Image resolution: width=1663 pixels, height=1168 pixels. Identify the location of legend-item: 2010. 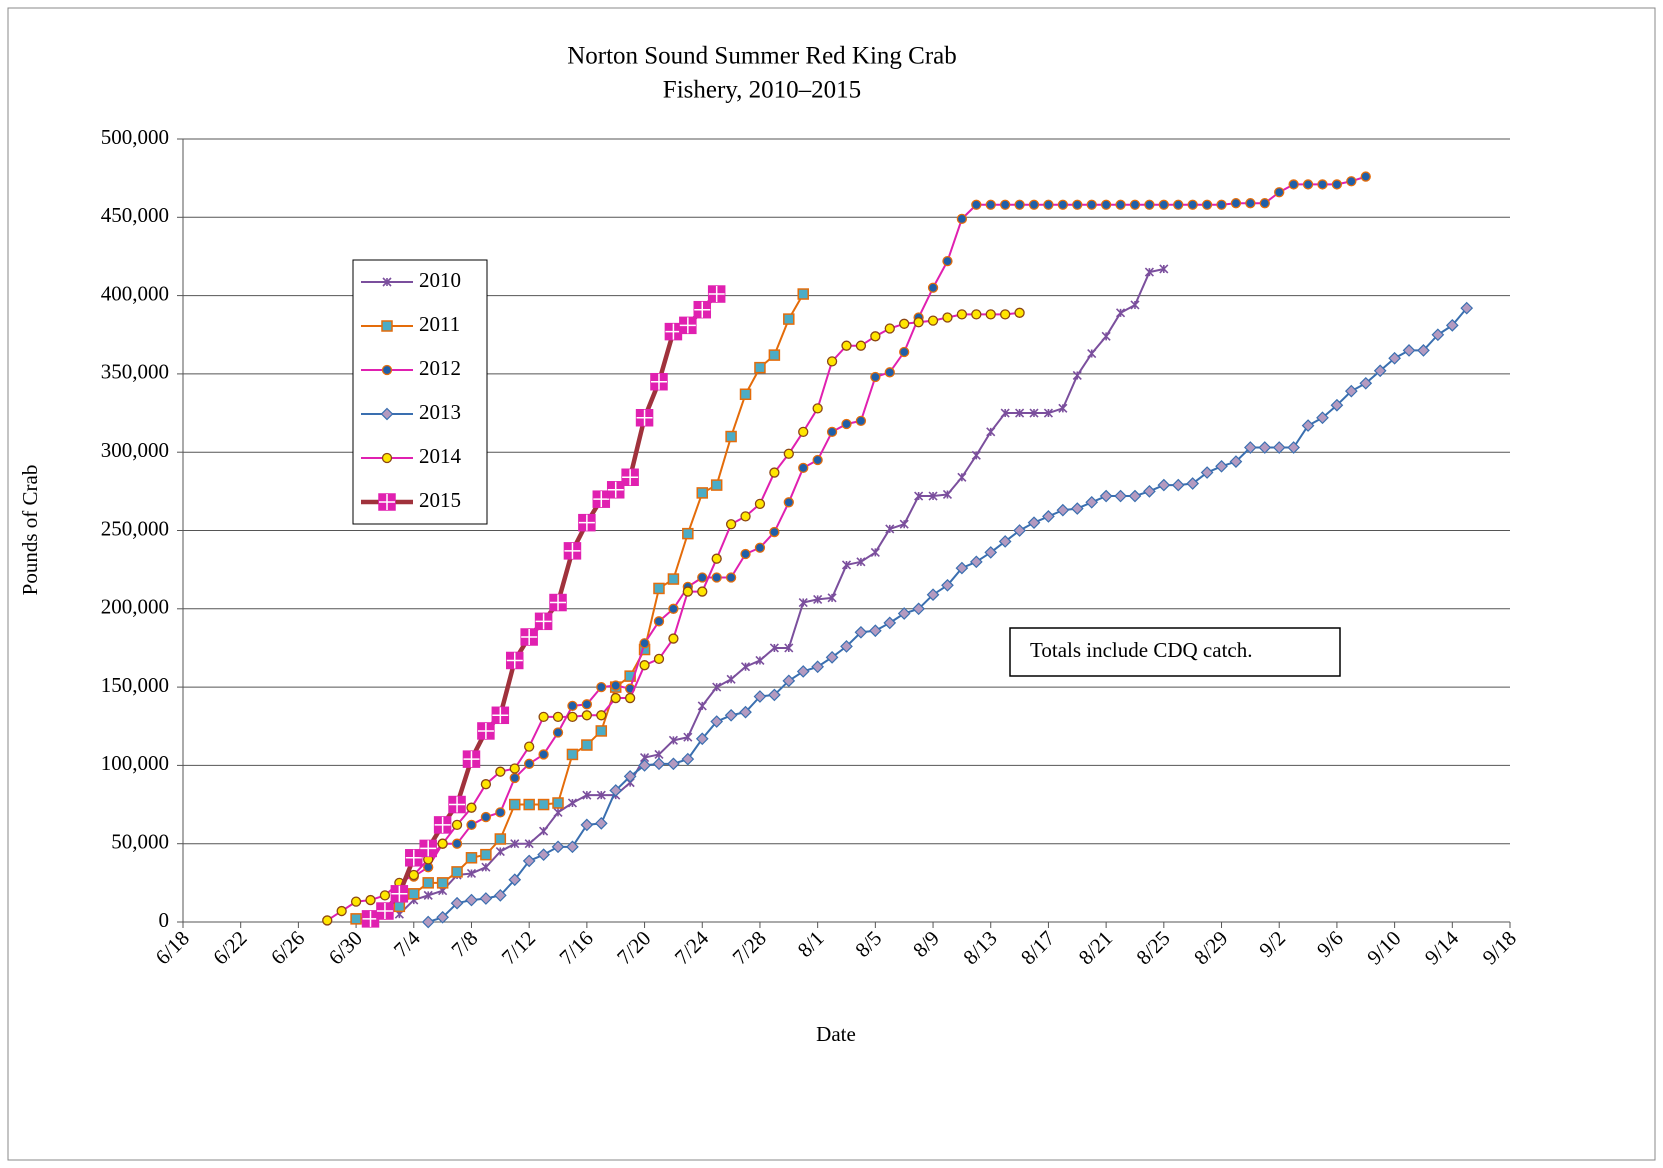
(411, 280).